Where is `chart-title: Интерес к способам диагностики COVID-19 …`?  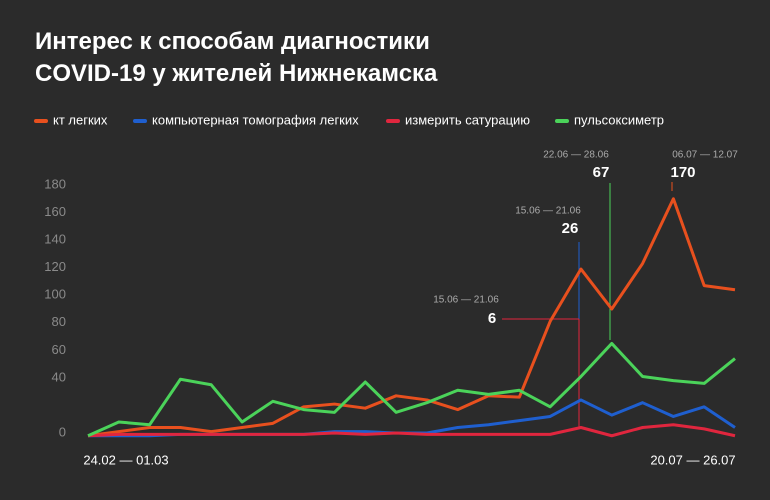 chart-title: Интерес к способам диагностики COVID-19 … is located at coordinates (236, 57).